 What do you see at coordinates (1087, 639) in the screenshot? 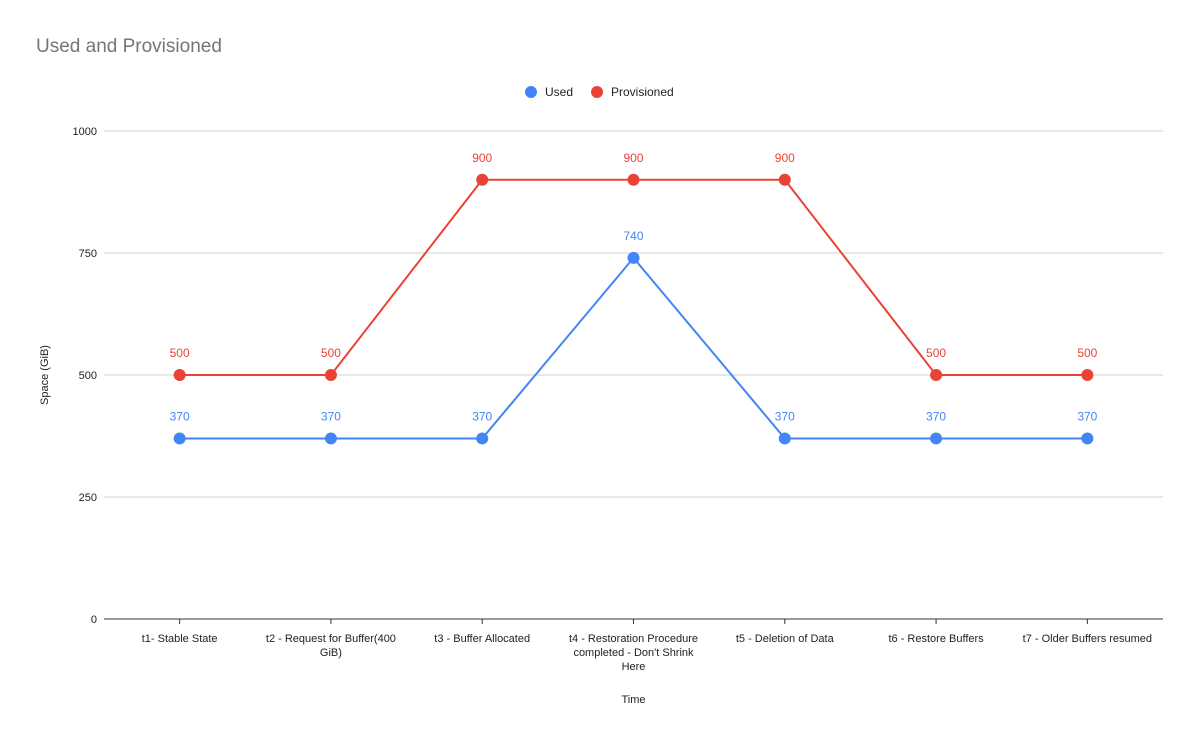
I see `x-tick-label: t7 - Older Buffers resumed` at bounding box center [1087, 639].